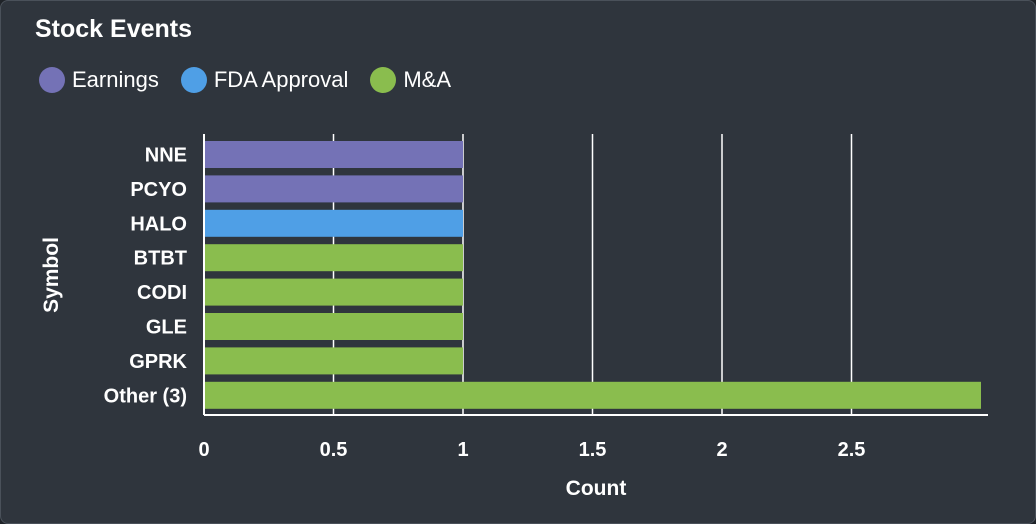 Image resolution: width=1036 pixels, height=524 pixels. I want to click on x-tick-label-2.5: 2.5, so click(852, 450).